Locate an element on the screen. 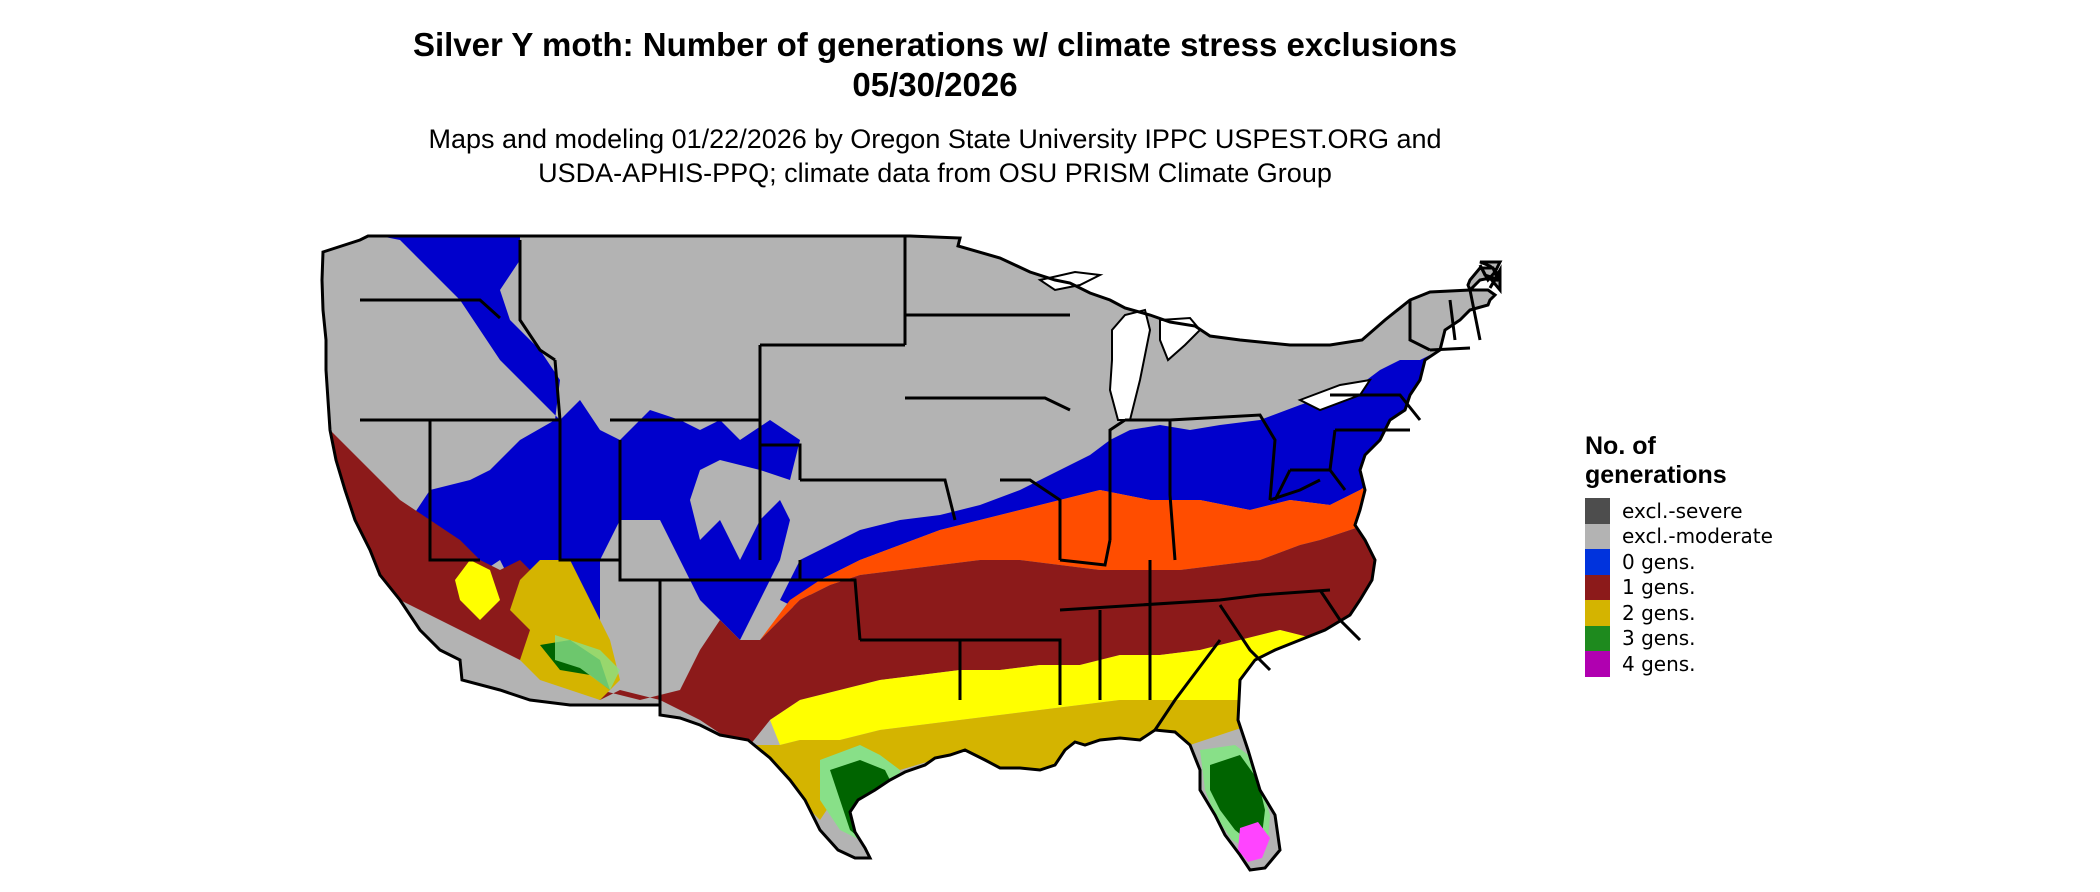  map-date: 05/30/2026 is located at coordinates (935, 84).